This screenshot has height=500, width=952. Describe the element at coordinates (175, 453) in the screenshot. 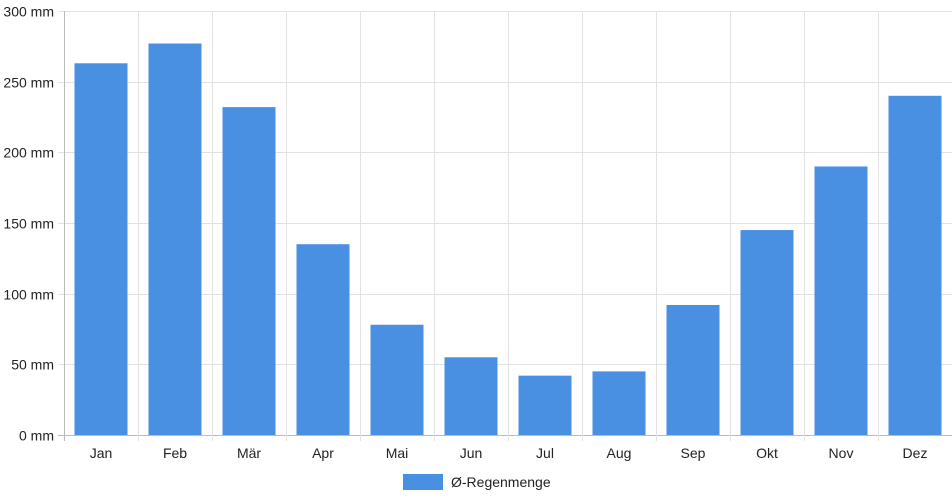

I see `x-tick-label: Feb` at that location.